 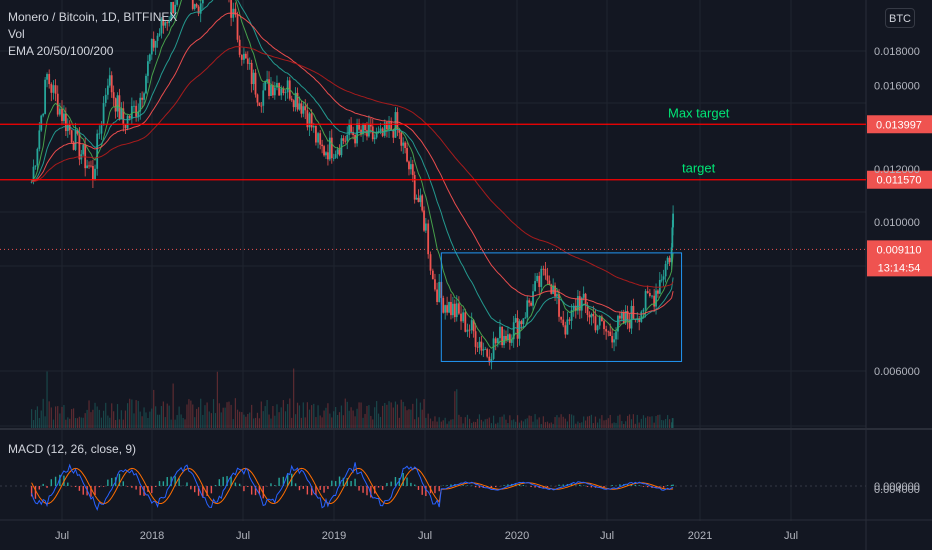 What do you see at coordinates (334, 536) in the screenshot?
I see `x-tick-label: 2019` at bounding box center [334, 536].